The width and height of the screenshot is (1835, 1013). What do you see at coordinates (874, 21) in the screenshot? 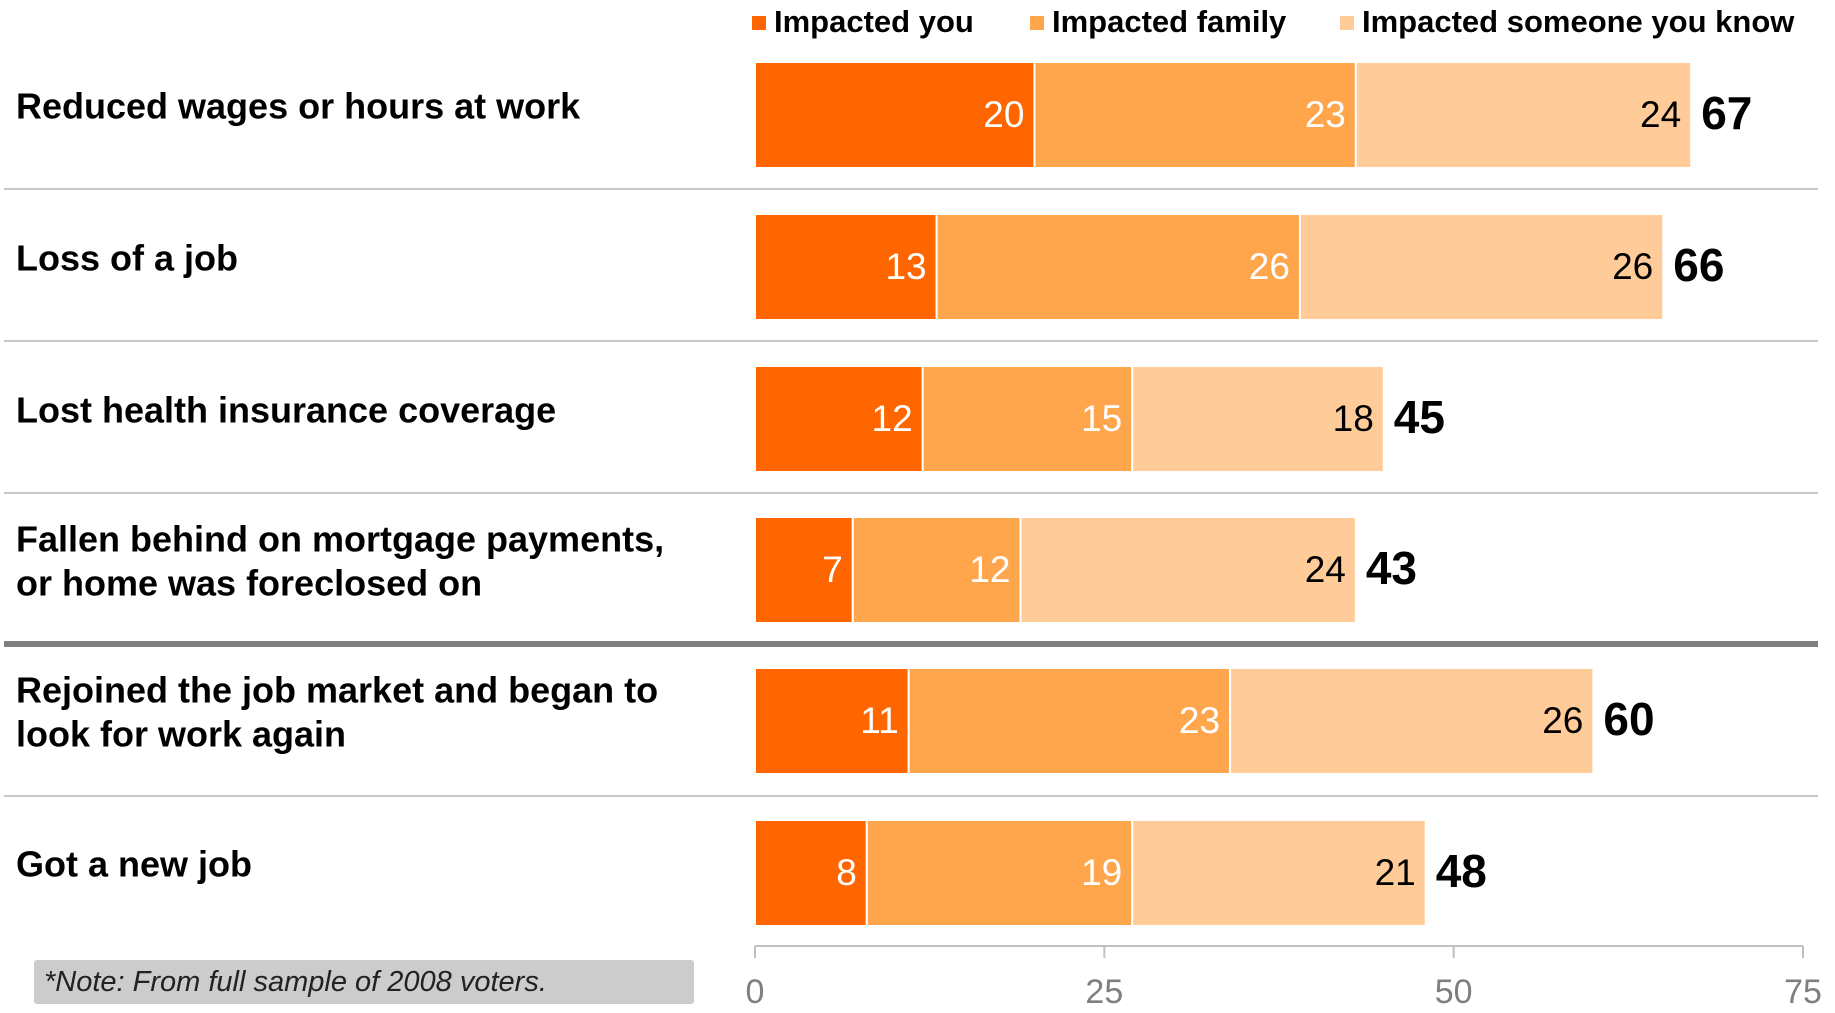
I see `legend-label: Impacted you` at bounding box center [874, 21].